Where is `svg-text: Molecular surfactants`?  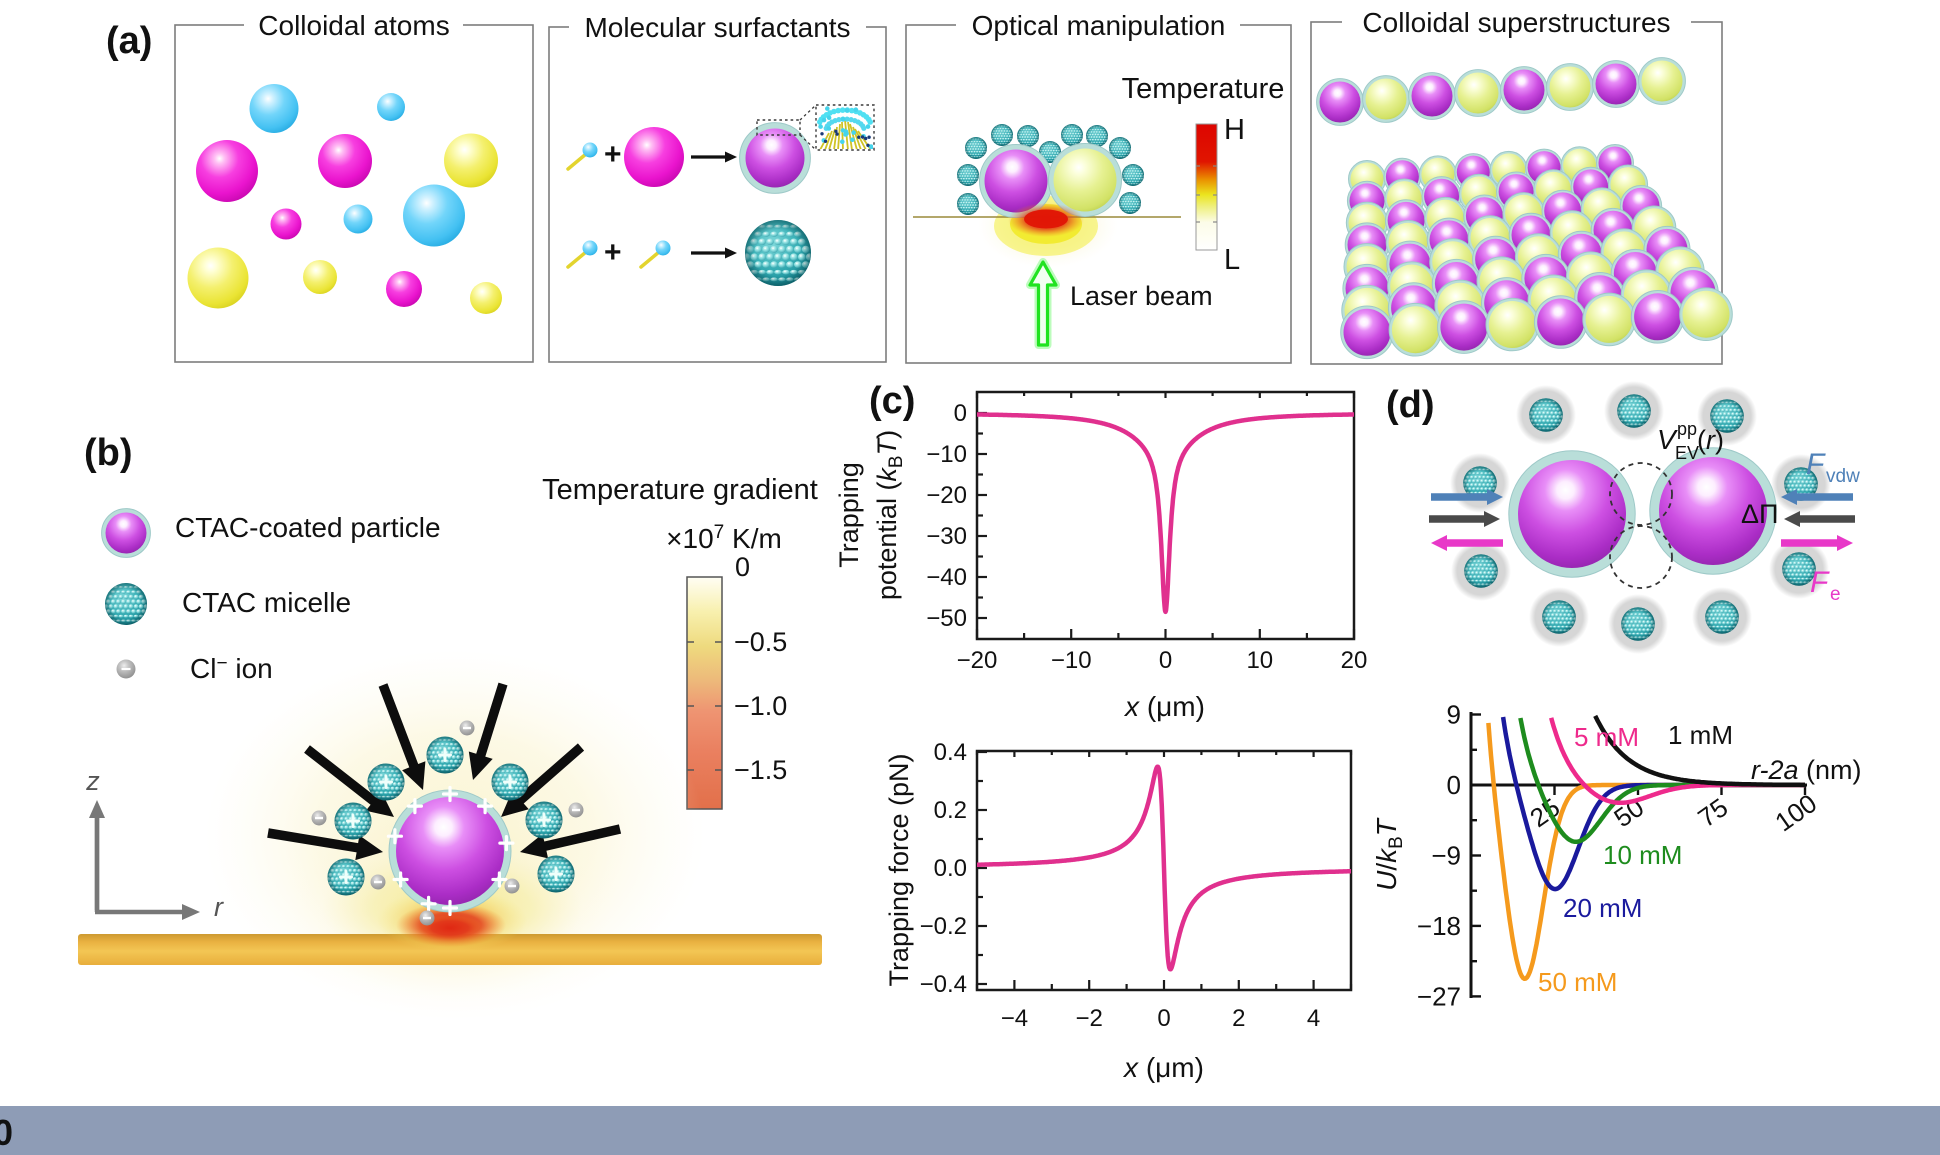
svg-text: Molecular surfactants is located at coordinates (717, 27).